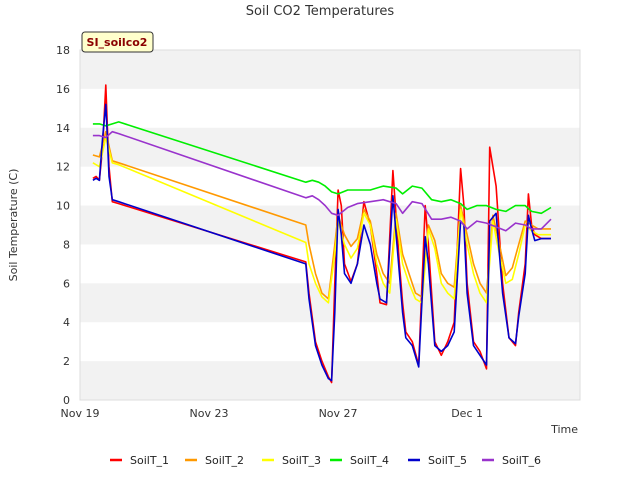 Image resolution: width=640 pixels, height=480 pixels. What do you see at coordinates (149, 460) in the screenshot?
I see `legend-label: SoilT_1` at bounding box center [149, 460].